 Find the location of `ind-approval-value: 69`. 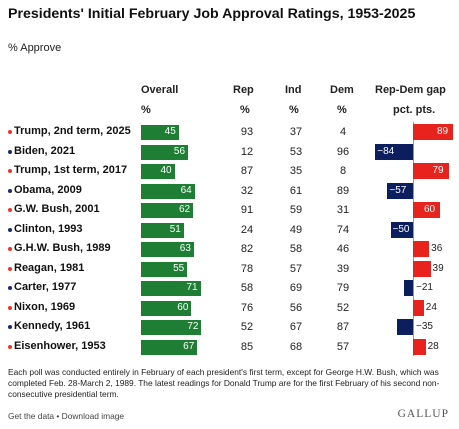

ind-approval-value: 69 is located at coordinates (296, 288).